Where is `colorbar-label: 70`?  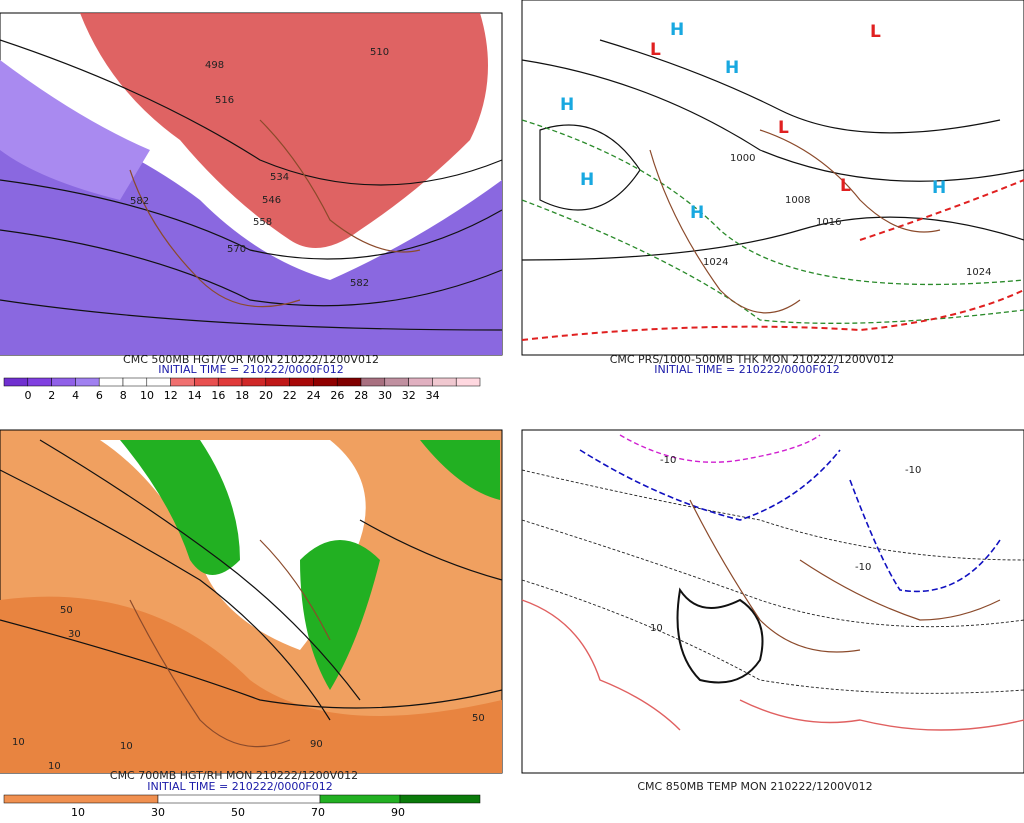
colorbar-label: 70 is located at coordinates (318, 812).